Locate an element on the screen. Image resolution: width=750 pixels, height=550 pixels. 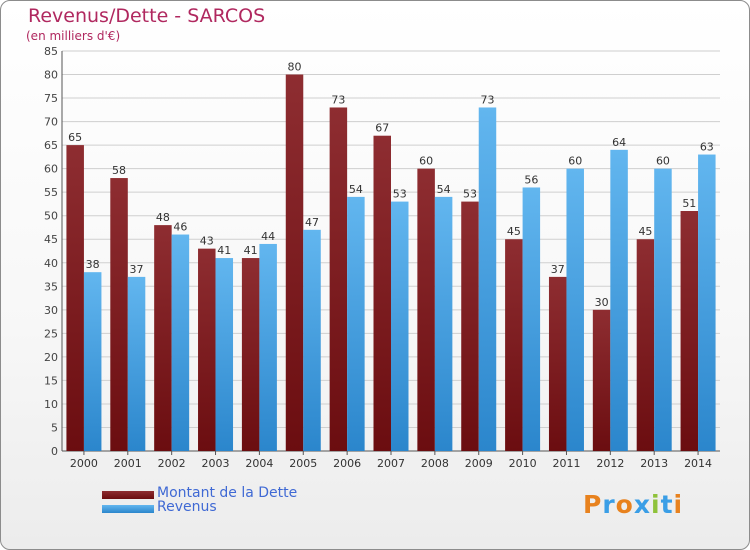
y-tick-label: 15 is located at coordinates (51, 380).